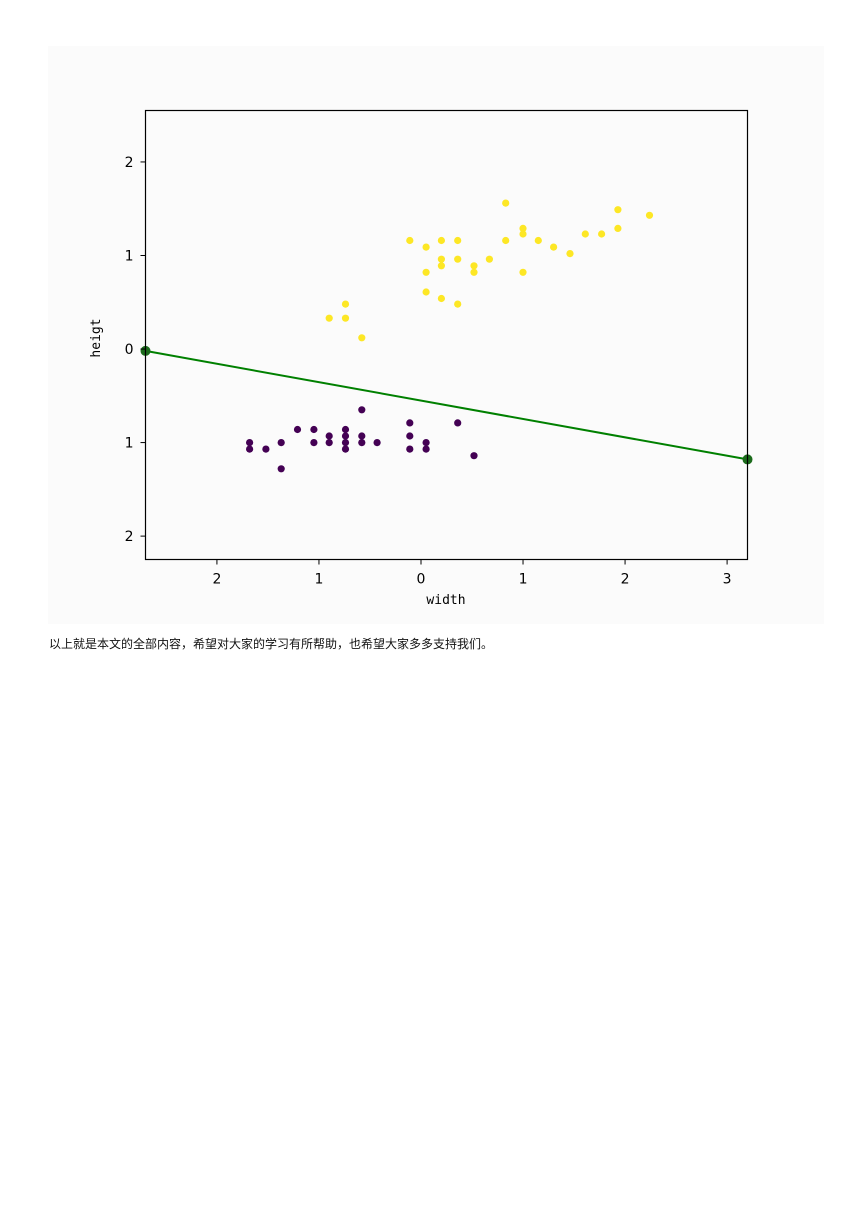  What do you see at coordinates (129, 350) in the screenshot?
I see `y-tick-label: 0` at bounding box center [129, 350].